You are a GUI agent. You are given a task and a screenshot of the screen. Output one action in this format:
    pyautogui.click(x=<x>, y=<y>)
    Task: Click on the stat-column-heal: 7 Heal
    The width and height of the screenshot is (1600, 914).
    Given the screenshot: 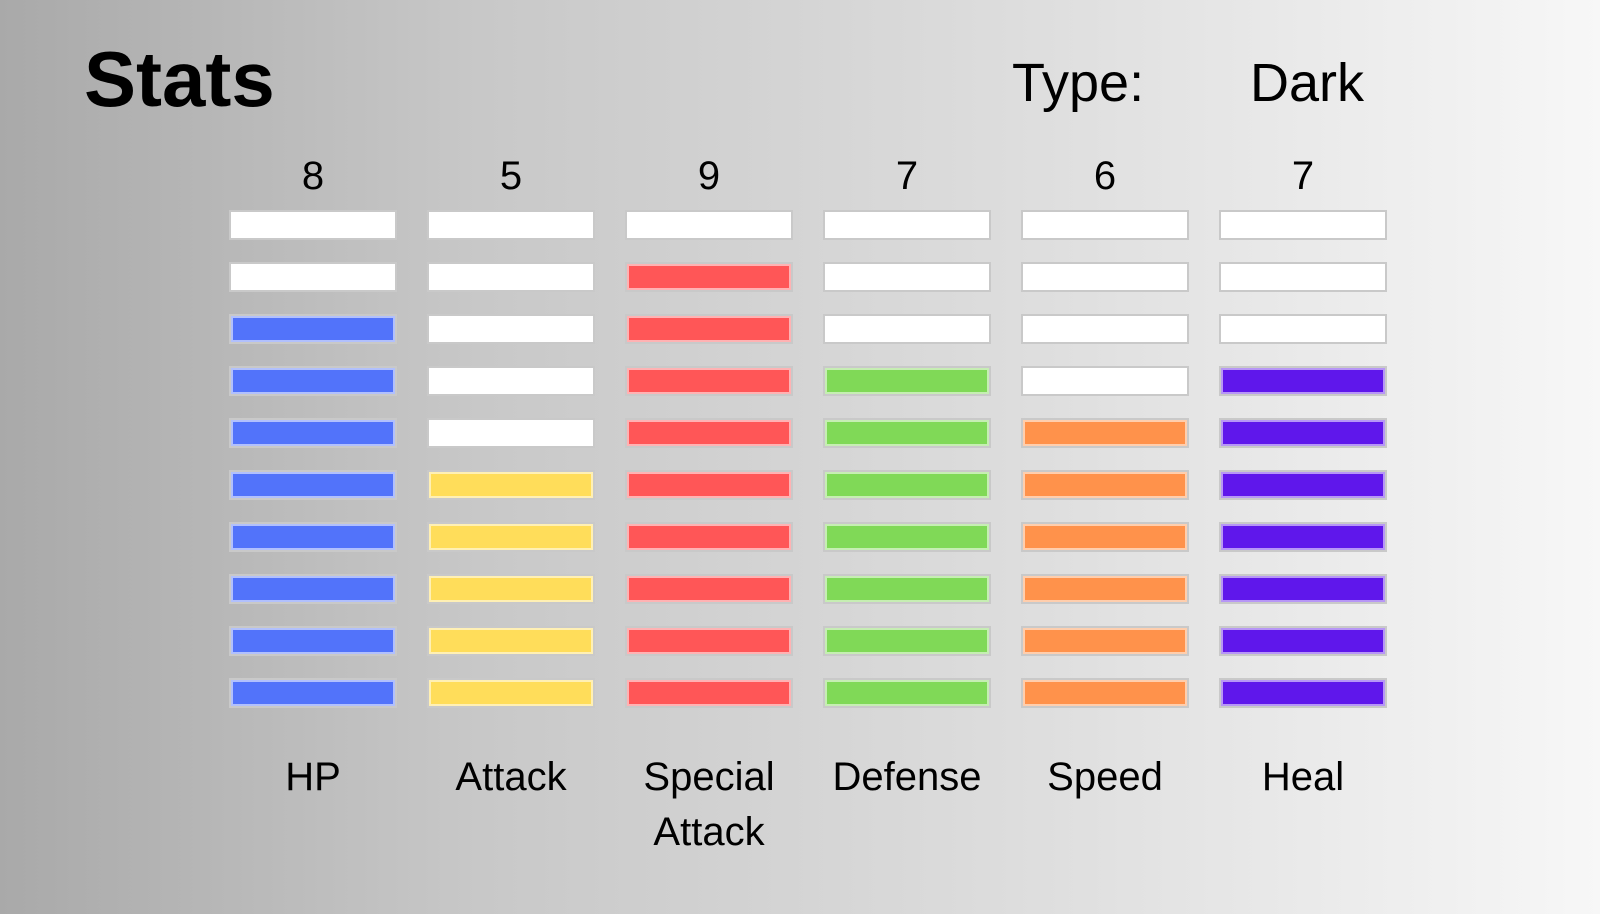 What is the action you would take?
    pyautogui.click(x=1303, y=504)
    